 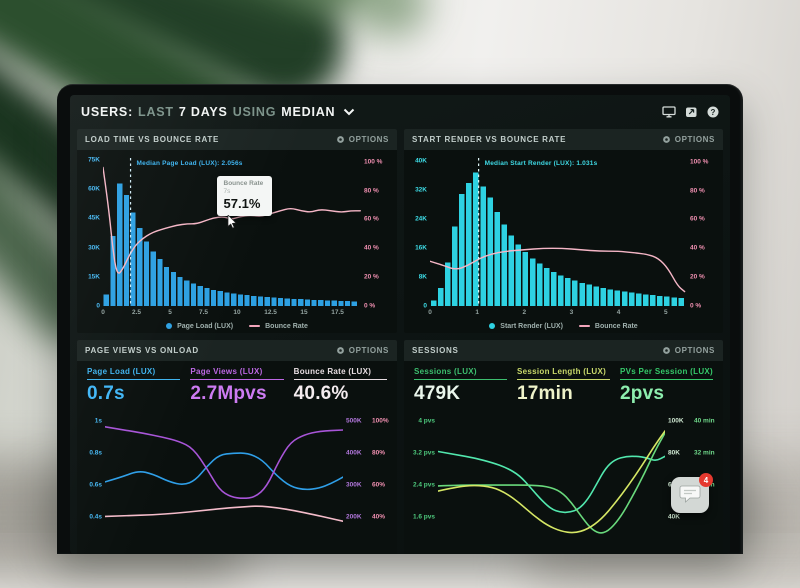 I want to click on page-views-chart, so click(x=224, y=475).